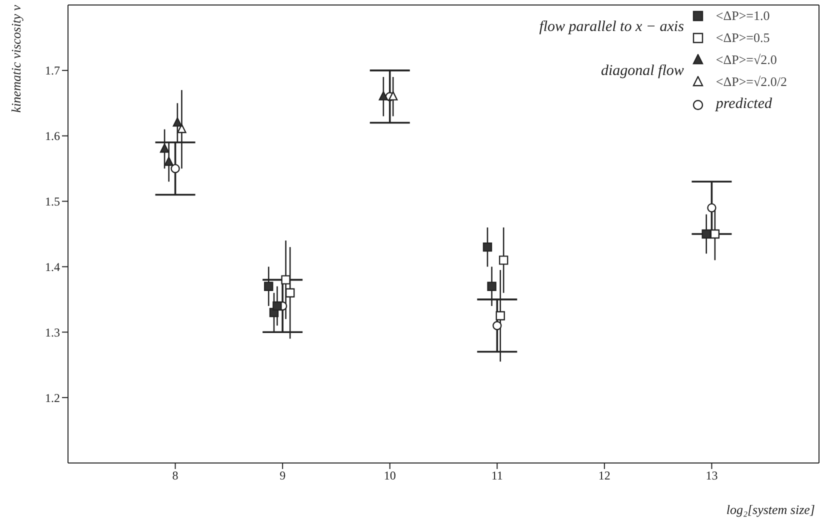  Describe the element at coordinates (744, 104) in the screenshot. I see `legend-label: predicted` at that location.